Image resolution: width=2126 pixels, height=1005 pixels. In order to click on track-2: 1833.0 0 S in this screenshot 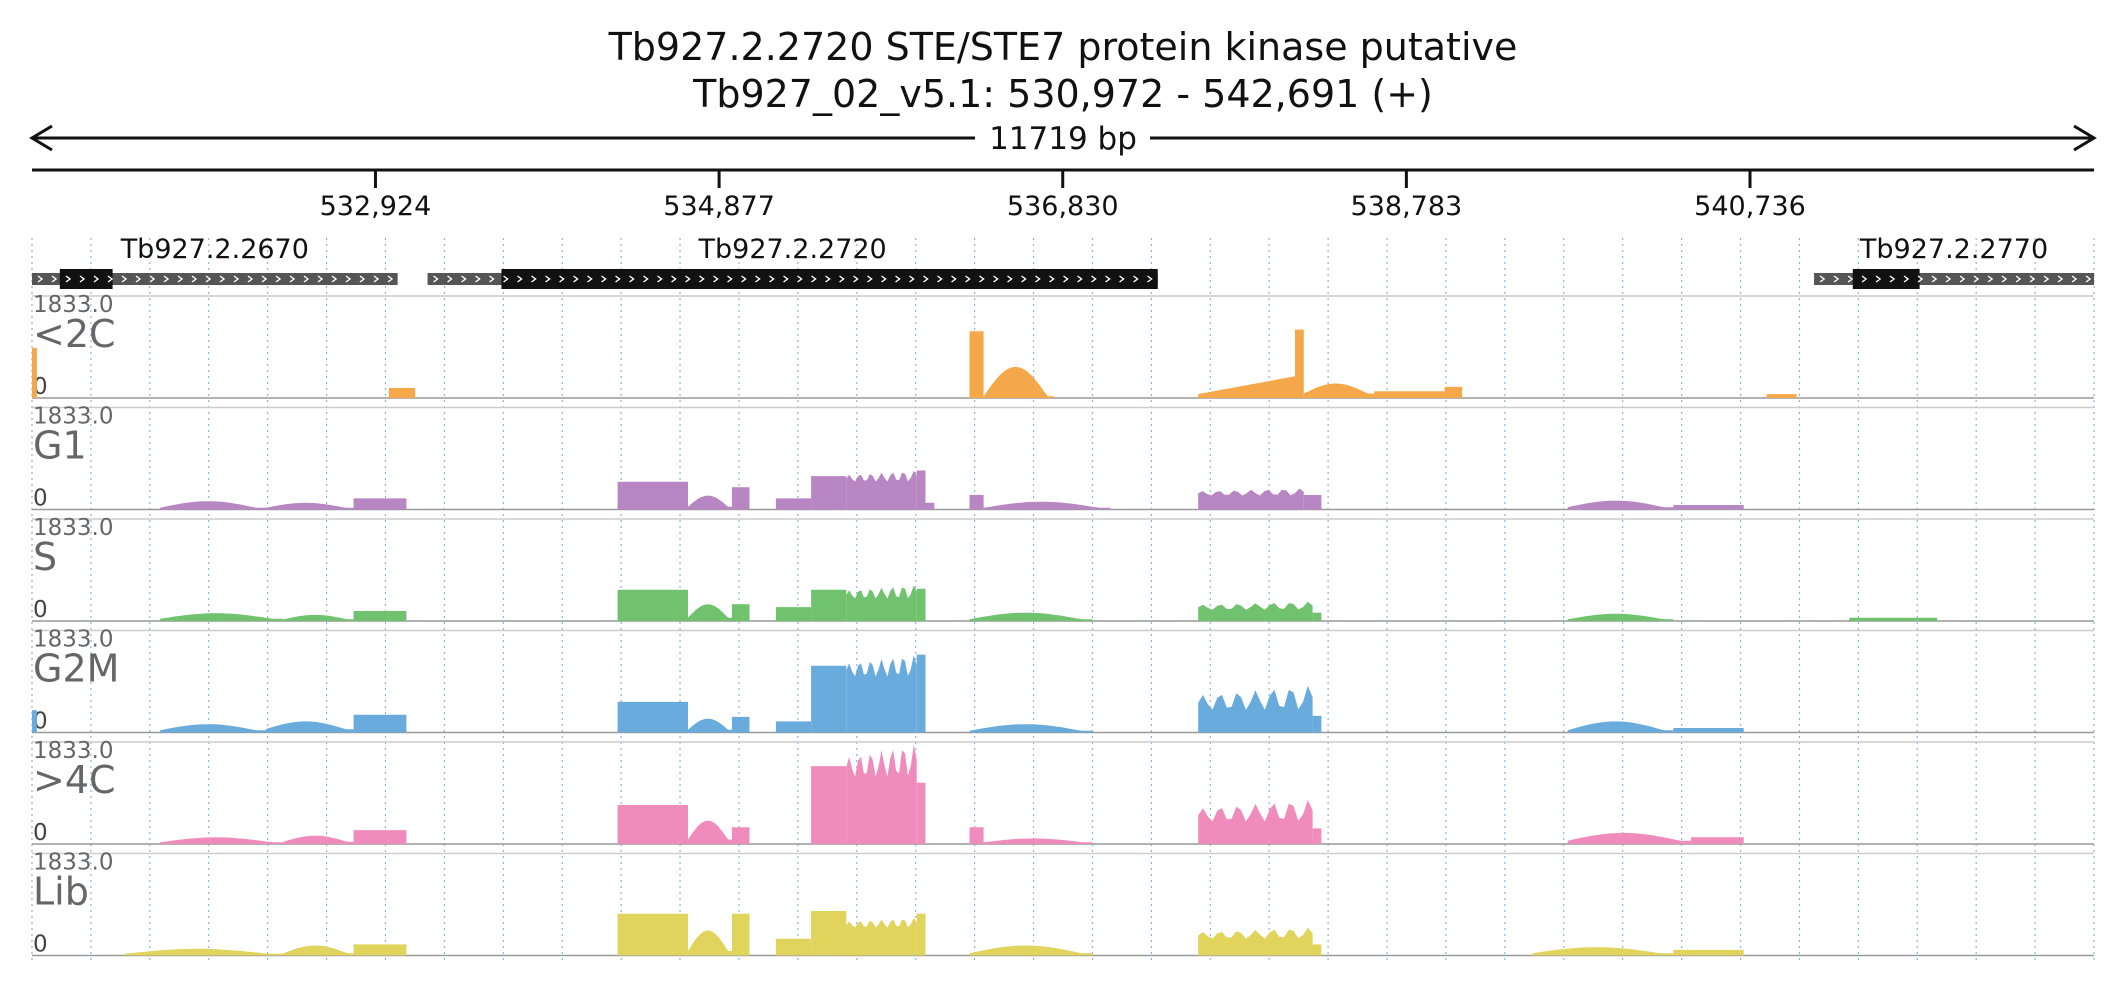, I will do `click(1063, 569)`.